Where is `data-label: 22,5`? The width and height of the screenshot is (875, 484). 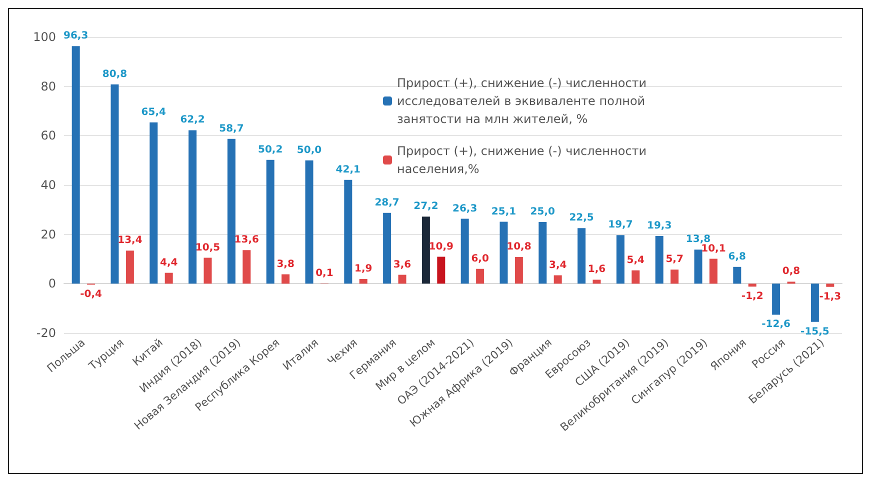
data-label: 22,5 is located at coordinates (581, 218).